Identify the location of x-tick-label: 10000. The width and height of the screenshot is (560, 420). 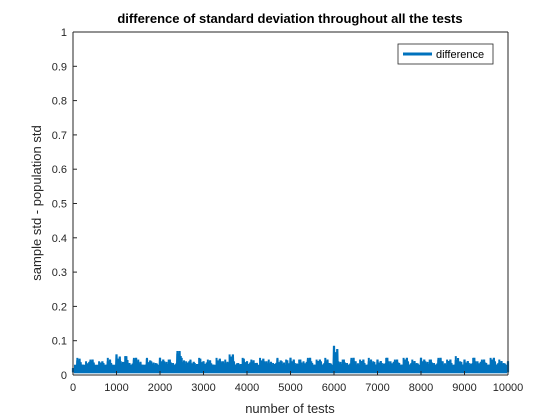
(508, 388).